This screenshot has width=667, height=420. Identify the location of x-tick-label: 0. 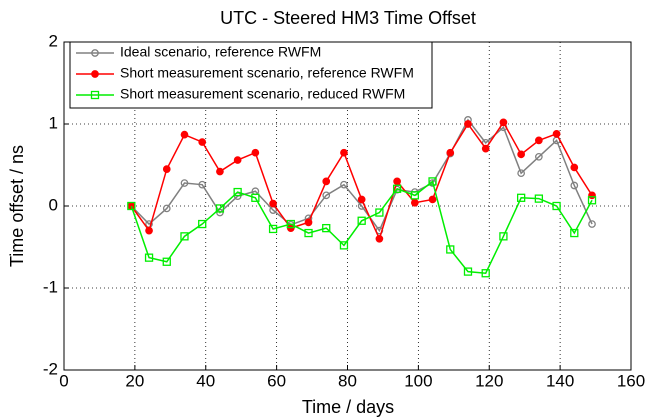
(63, 380).